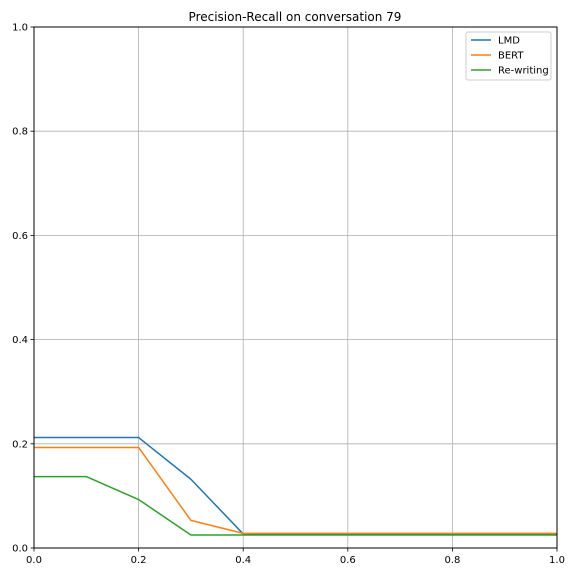 The width and height of the screenshot is (576, 576). Describe the element at coordinates (557, 560) in the screenshot. I see `x-tick-label: 1.0` at that location.